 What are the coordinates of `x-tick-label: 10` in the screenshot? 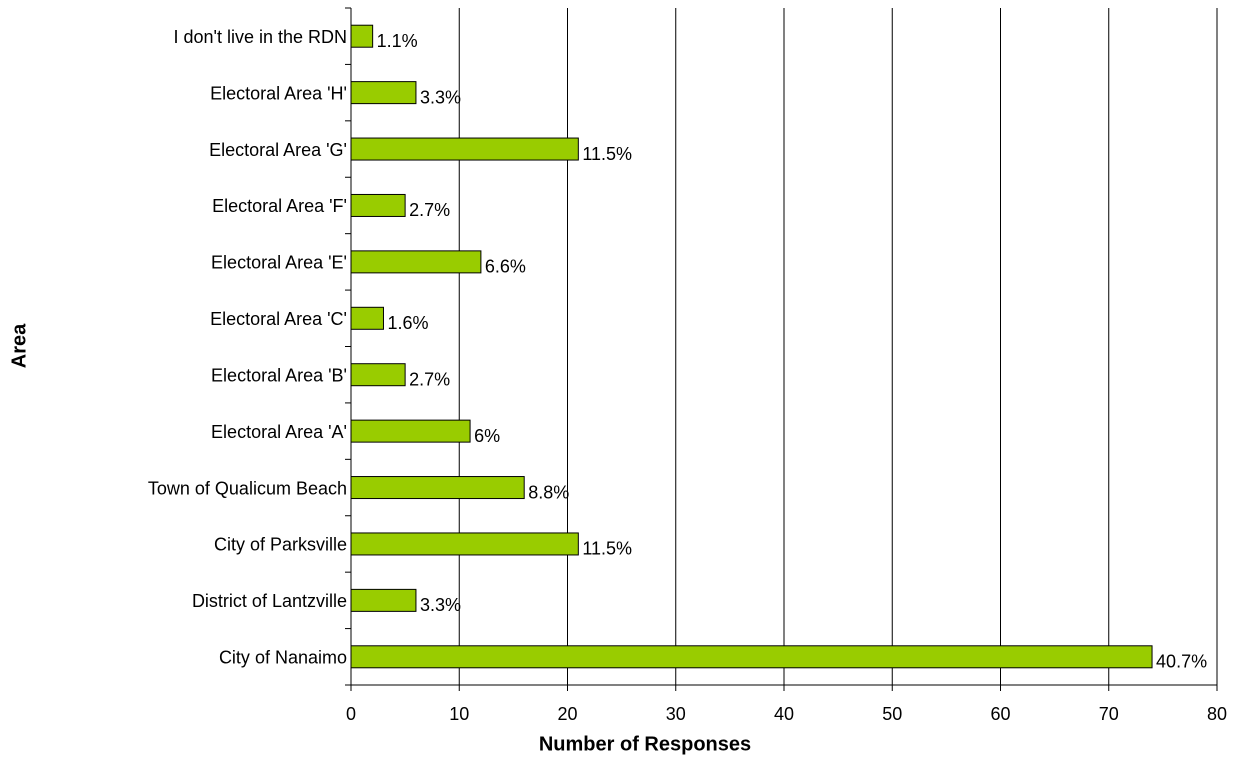 It's located at (459, 714).